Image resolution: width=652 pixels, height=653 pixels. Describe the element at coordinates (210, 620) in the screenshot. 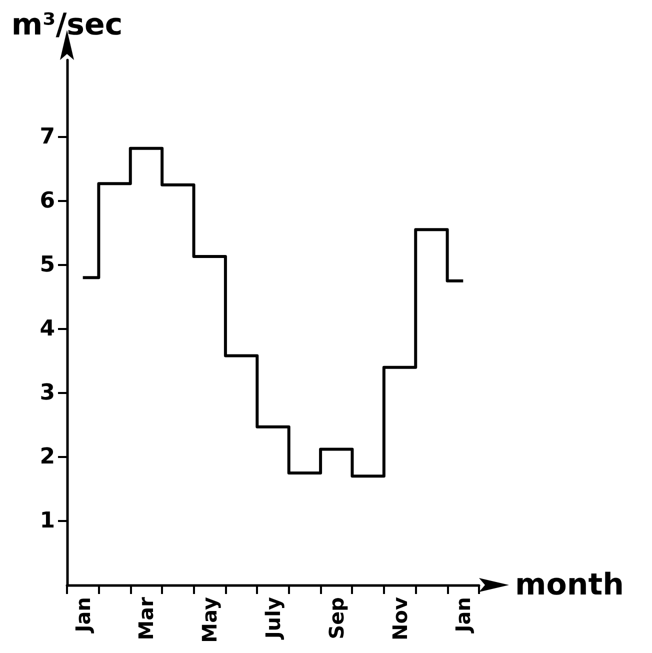

I see `x-tick-label: May` at that location.